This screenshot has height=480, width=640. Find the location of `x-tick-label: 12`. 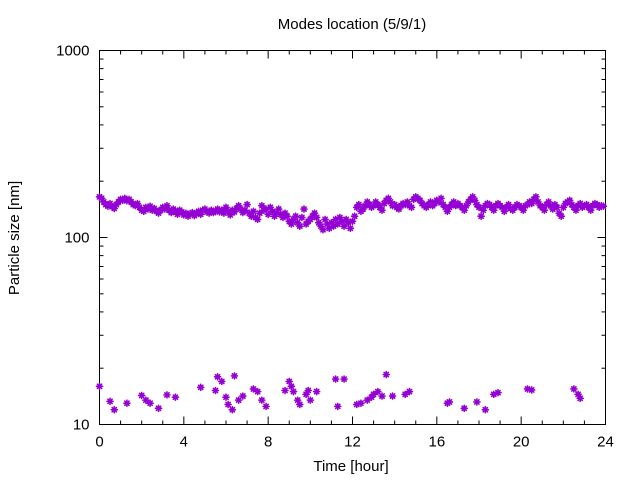

x-tick-label: 12 is located at coordinates (352, 442).